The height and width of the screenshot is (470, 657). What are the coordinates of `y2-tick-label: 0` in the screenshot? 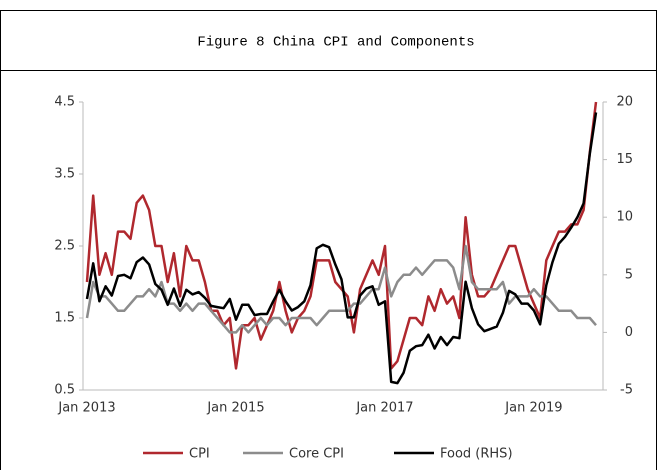 It's located at (629, 332).